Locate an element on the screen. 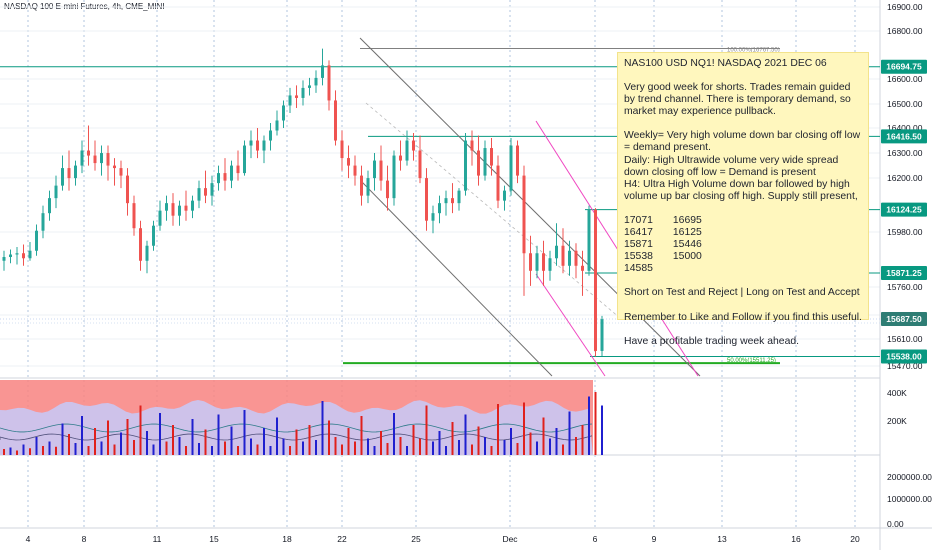  y-tick-label: 16900.00 is located at coordinates (905, 7).